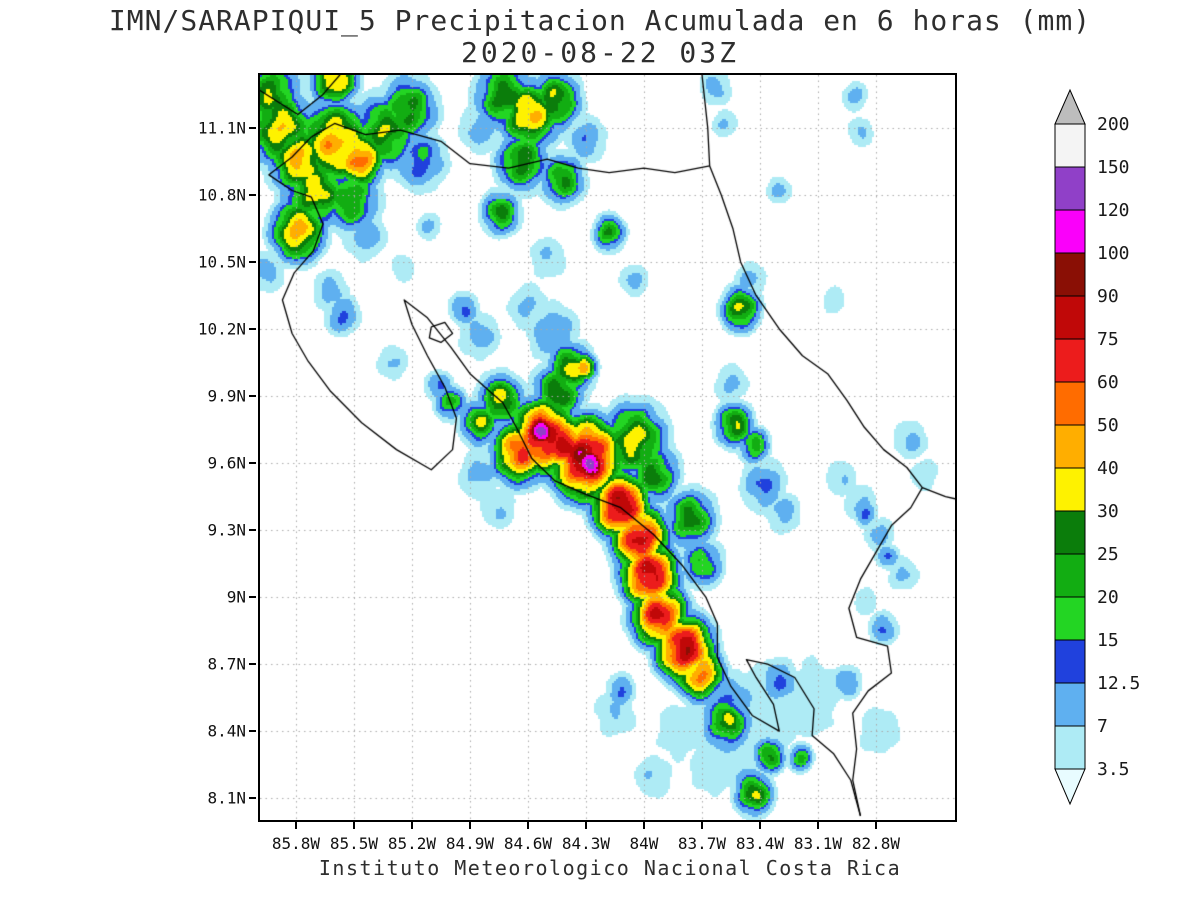 The width and height of the screenshot is (1200, 900). I want to click on x-tick-label: 84.9W, so click(470, 843).